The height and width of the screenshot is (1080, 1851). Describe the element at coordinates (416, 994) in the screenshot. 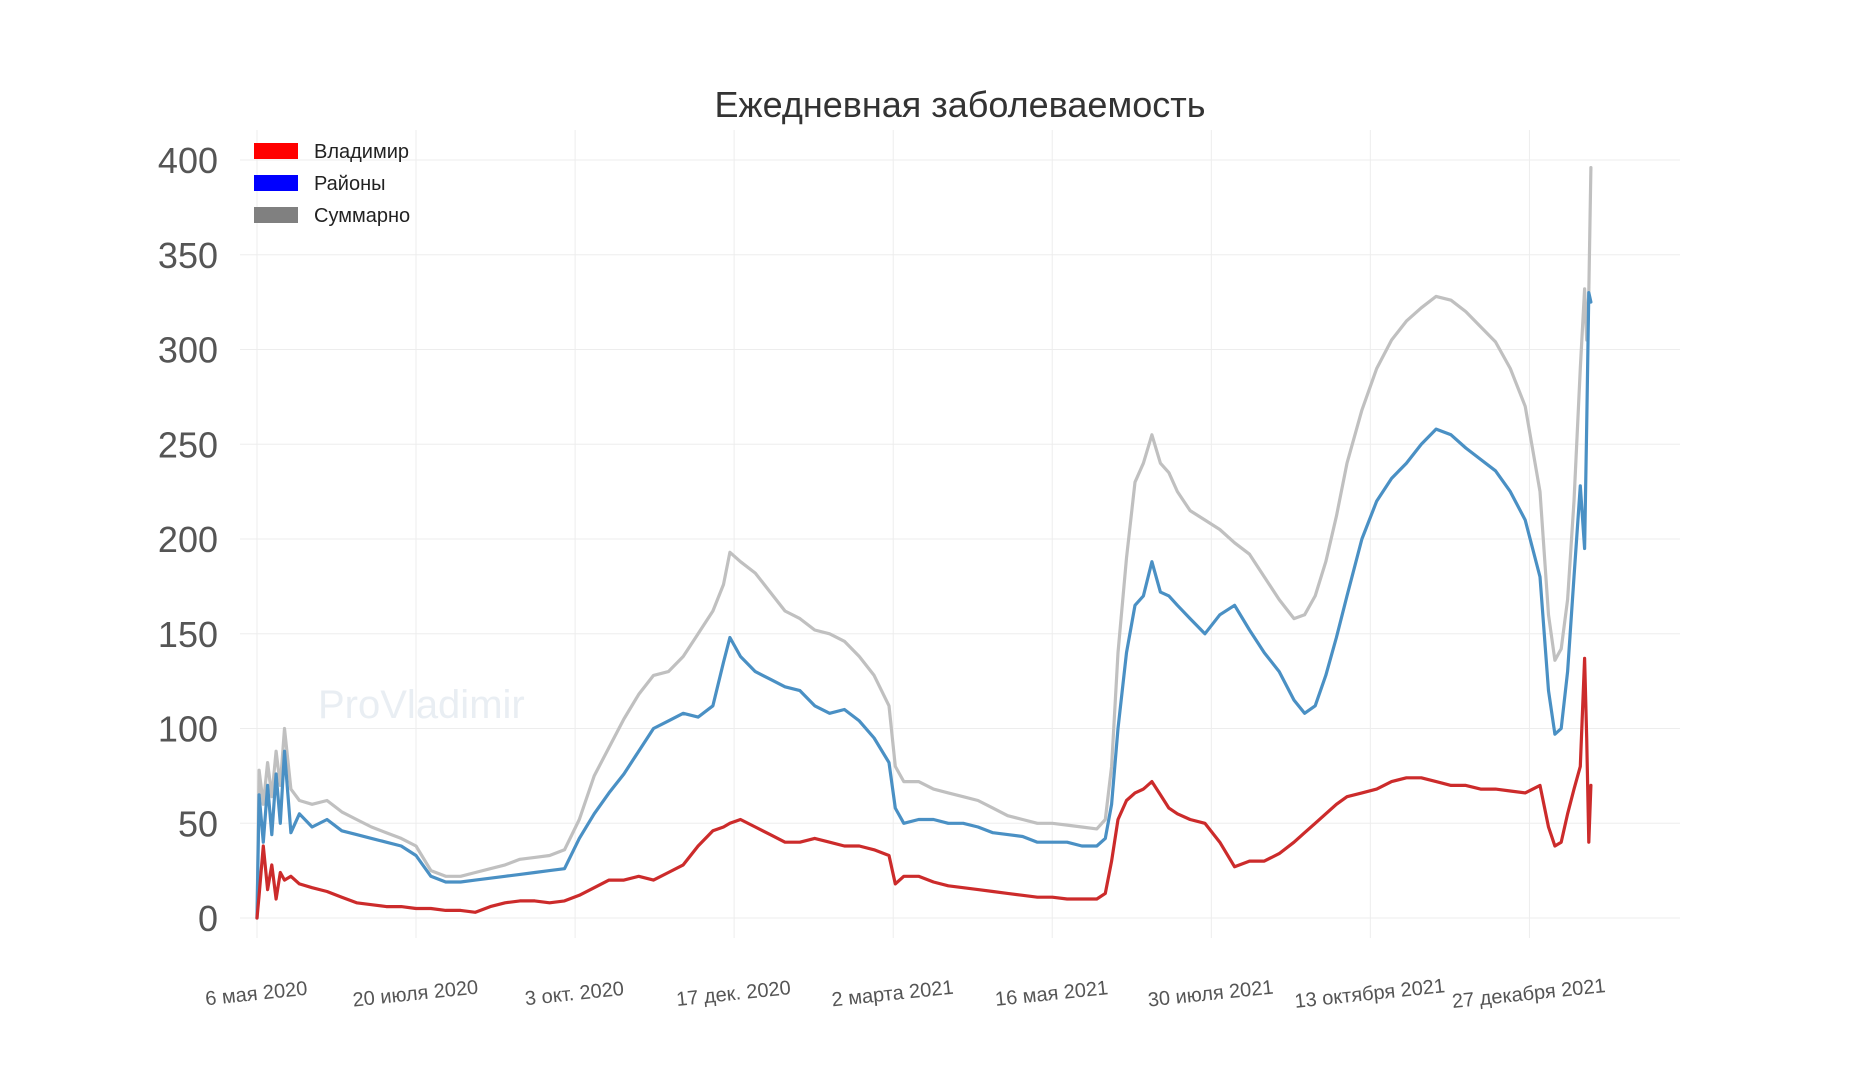

I see `x-tick-label: 20 июля 2020` at that location.